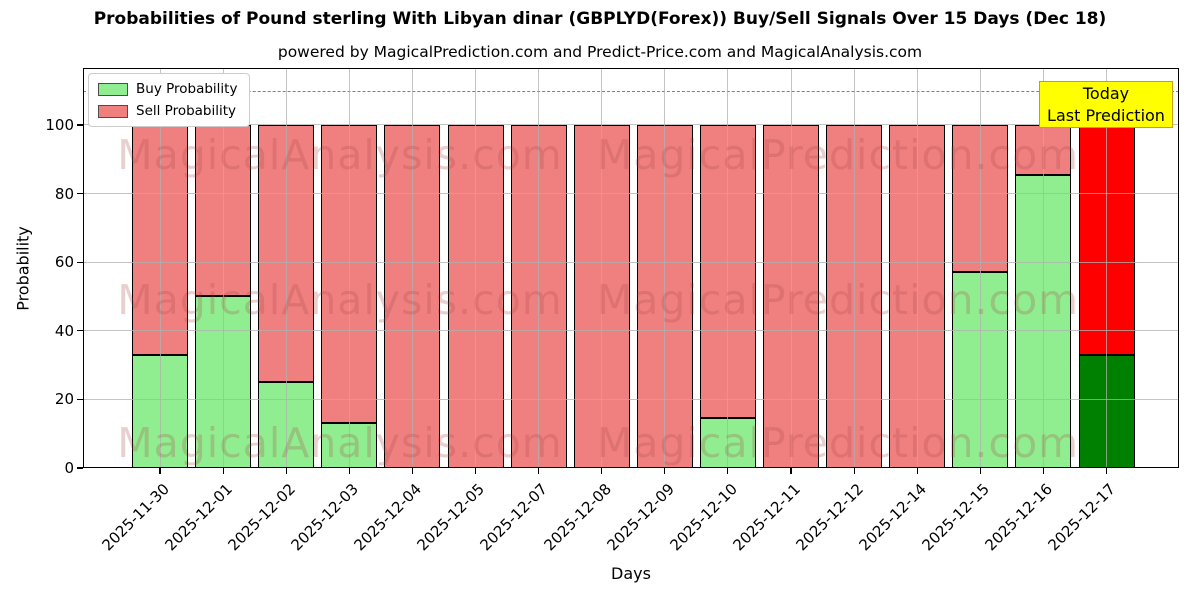 The image size is (1200, 600). Describe the element at coordinates (23, 268) in the screenshot. I see `y-axis-label: Probability` at that location.